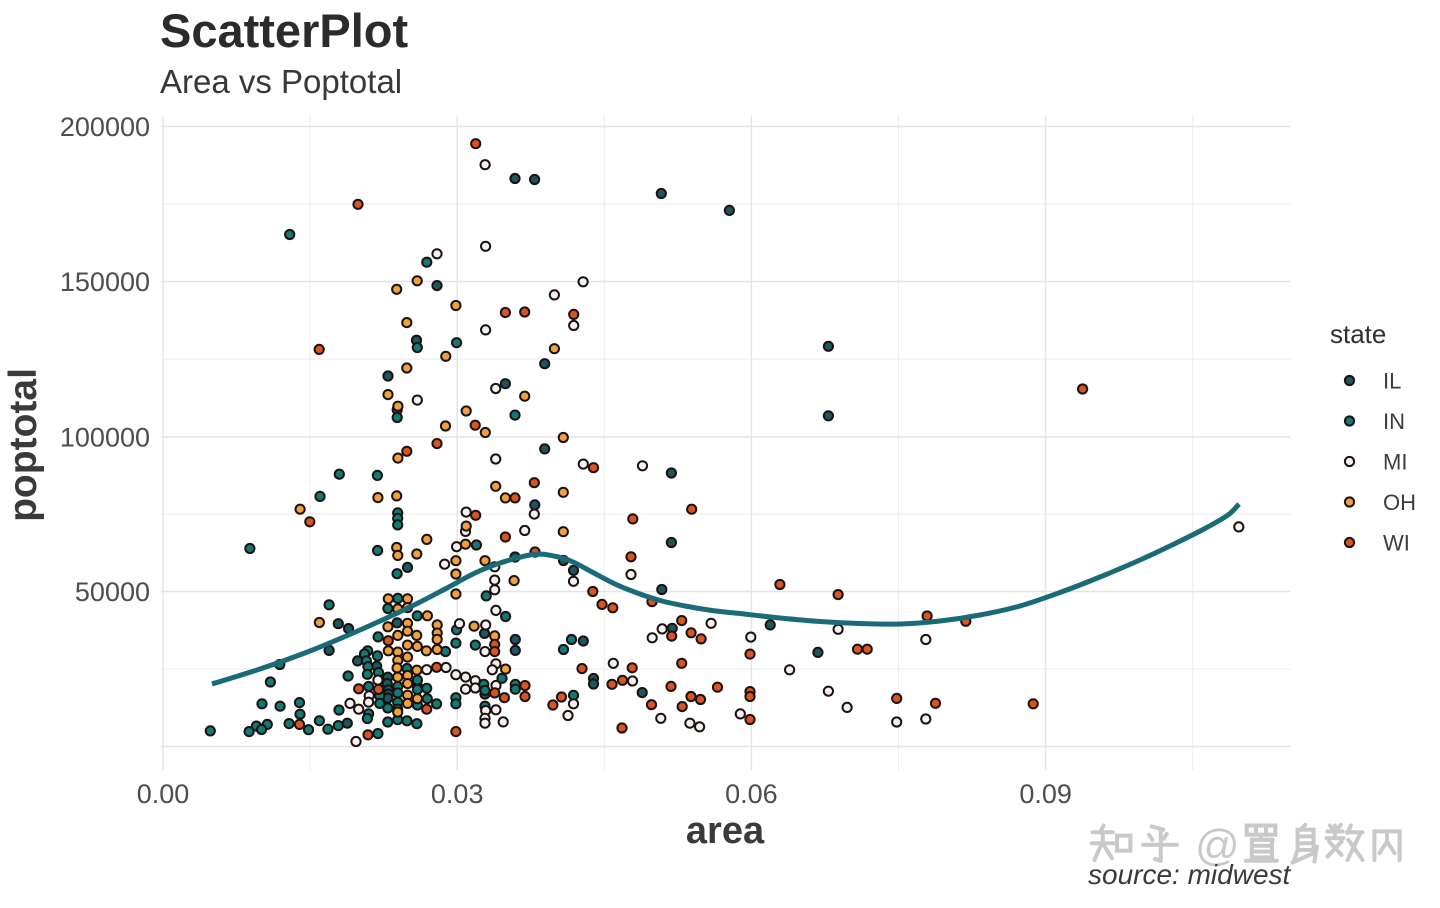 The width and height of the screenshot is (1440, 908). I want to click on svg-text: Area vs Poptotal, so click(281, 81).